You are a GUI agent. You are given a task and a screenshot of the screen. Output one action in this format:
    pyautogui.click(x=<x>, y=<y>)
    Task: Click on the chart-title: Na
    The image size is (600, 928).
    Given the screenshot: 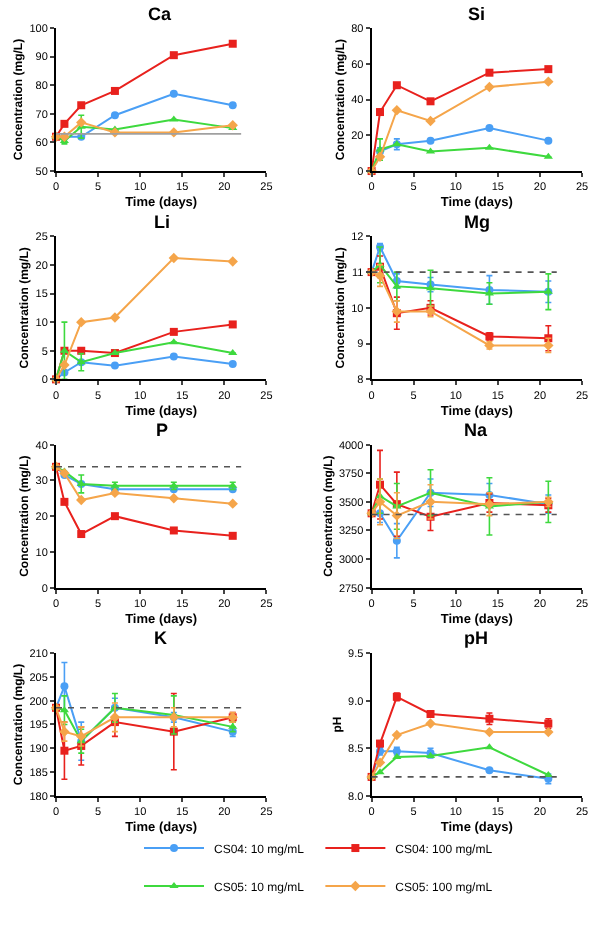 What is the action you would take?
    pyautogui.click(x=476, y=430)
    